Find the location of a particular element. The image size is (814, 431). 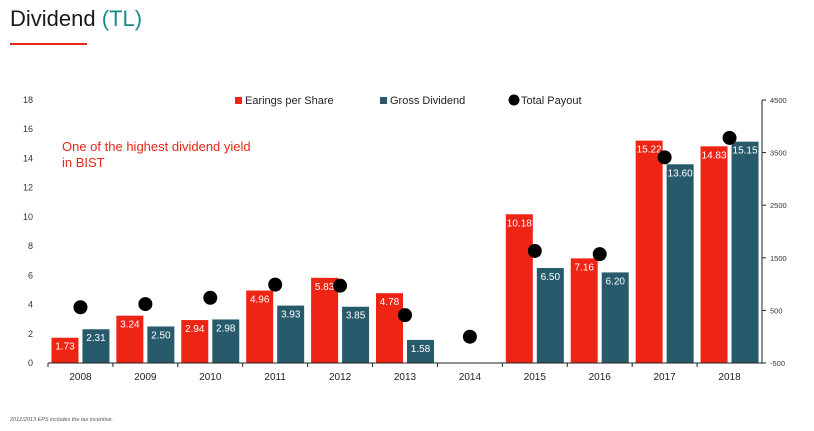

x-tick-label: 2016 is located at coordinates (600, 377).